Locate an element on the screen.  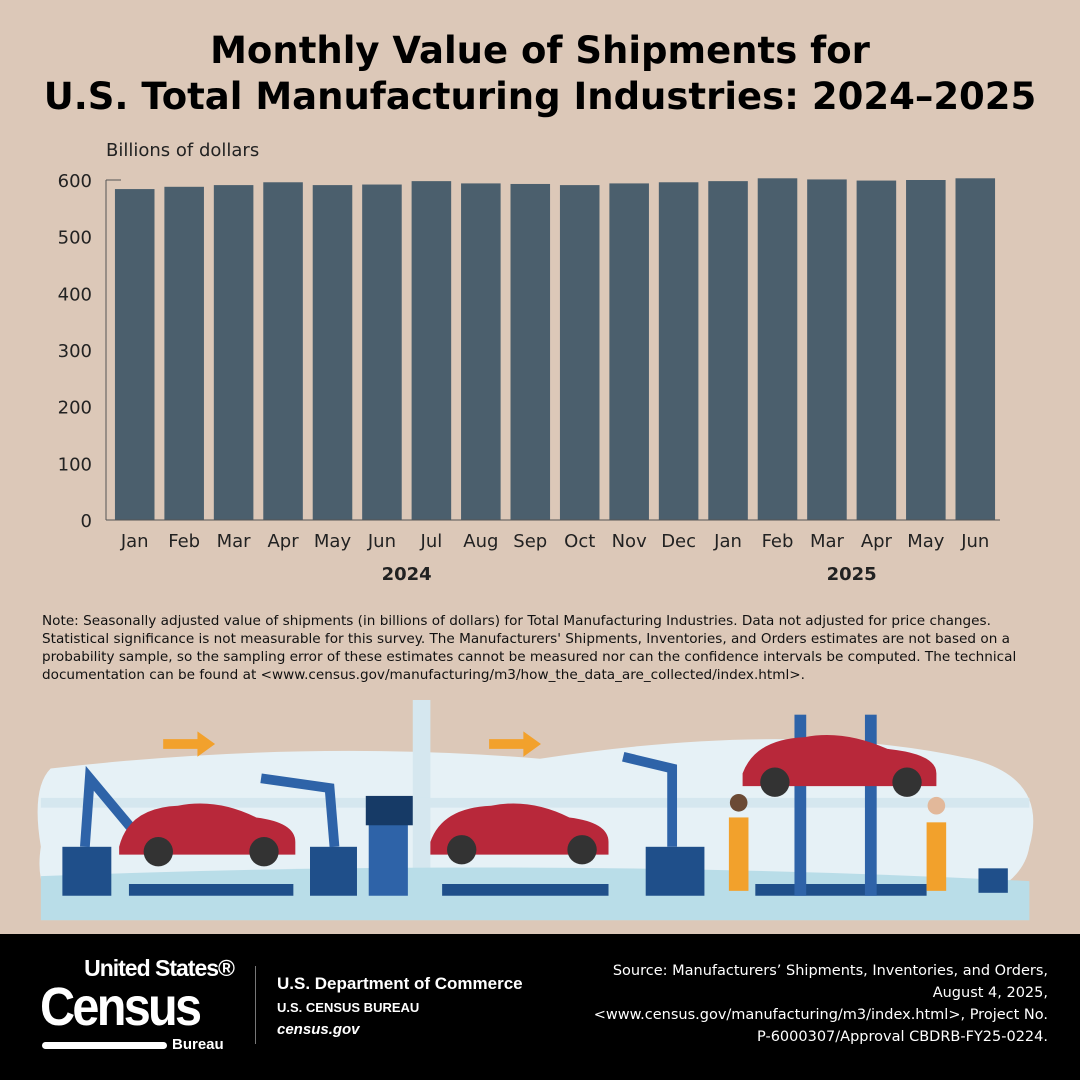
y-tick-label: 500 is located at coordinates (75, 238).